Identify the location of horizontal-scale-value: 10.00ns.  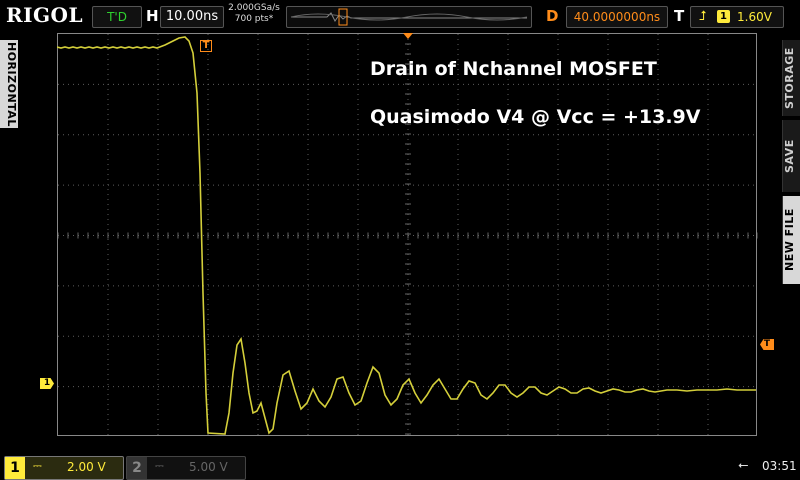
(192, 17).